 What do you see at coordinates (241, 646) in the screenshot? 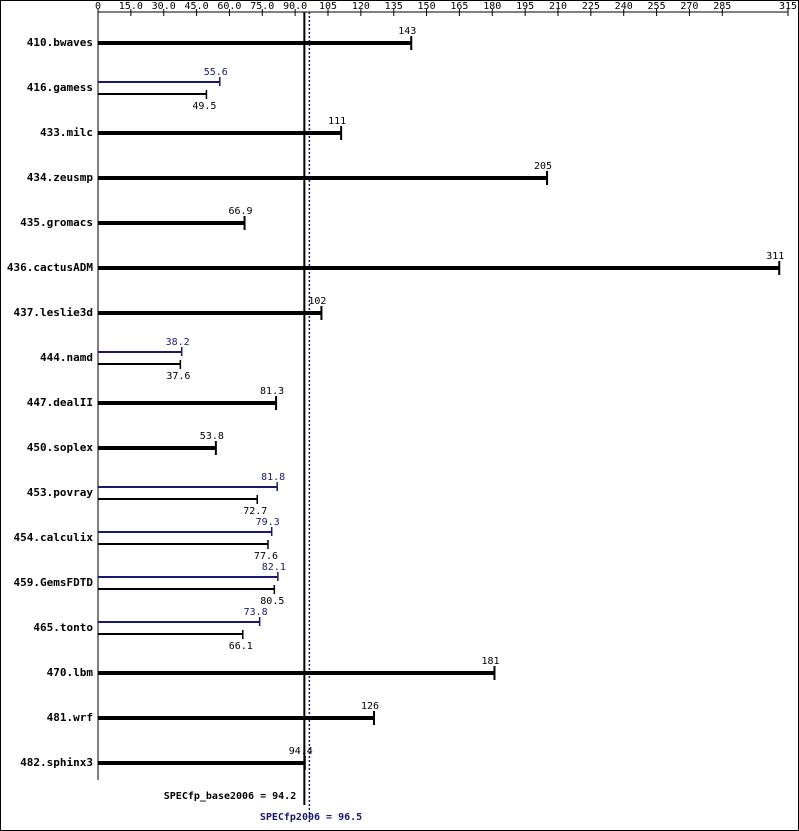
I see `value-label: 66.1` at bounding box center [241, 646].